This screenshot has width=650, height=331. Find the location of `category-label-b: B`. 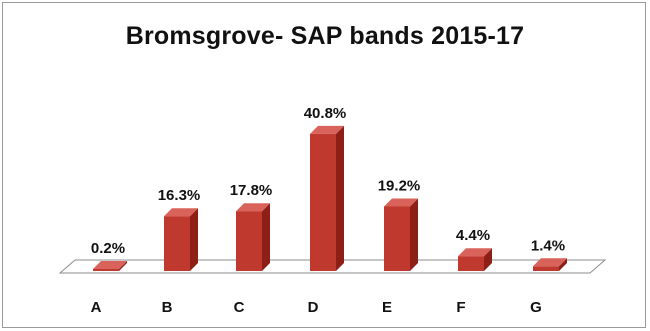

category-label-b: B is located at coordinates (167, 307).